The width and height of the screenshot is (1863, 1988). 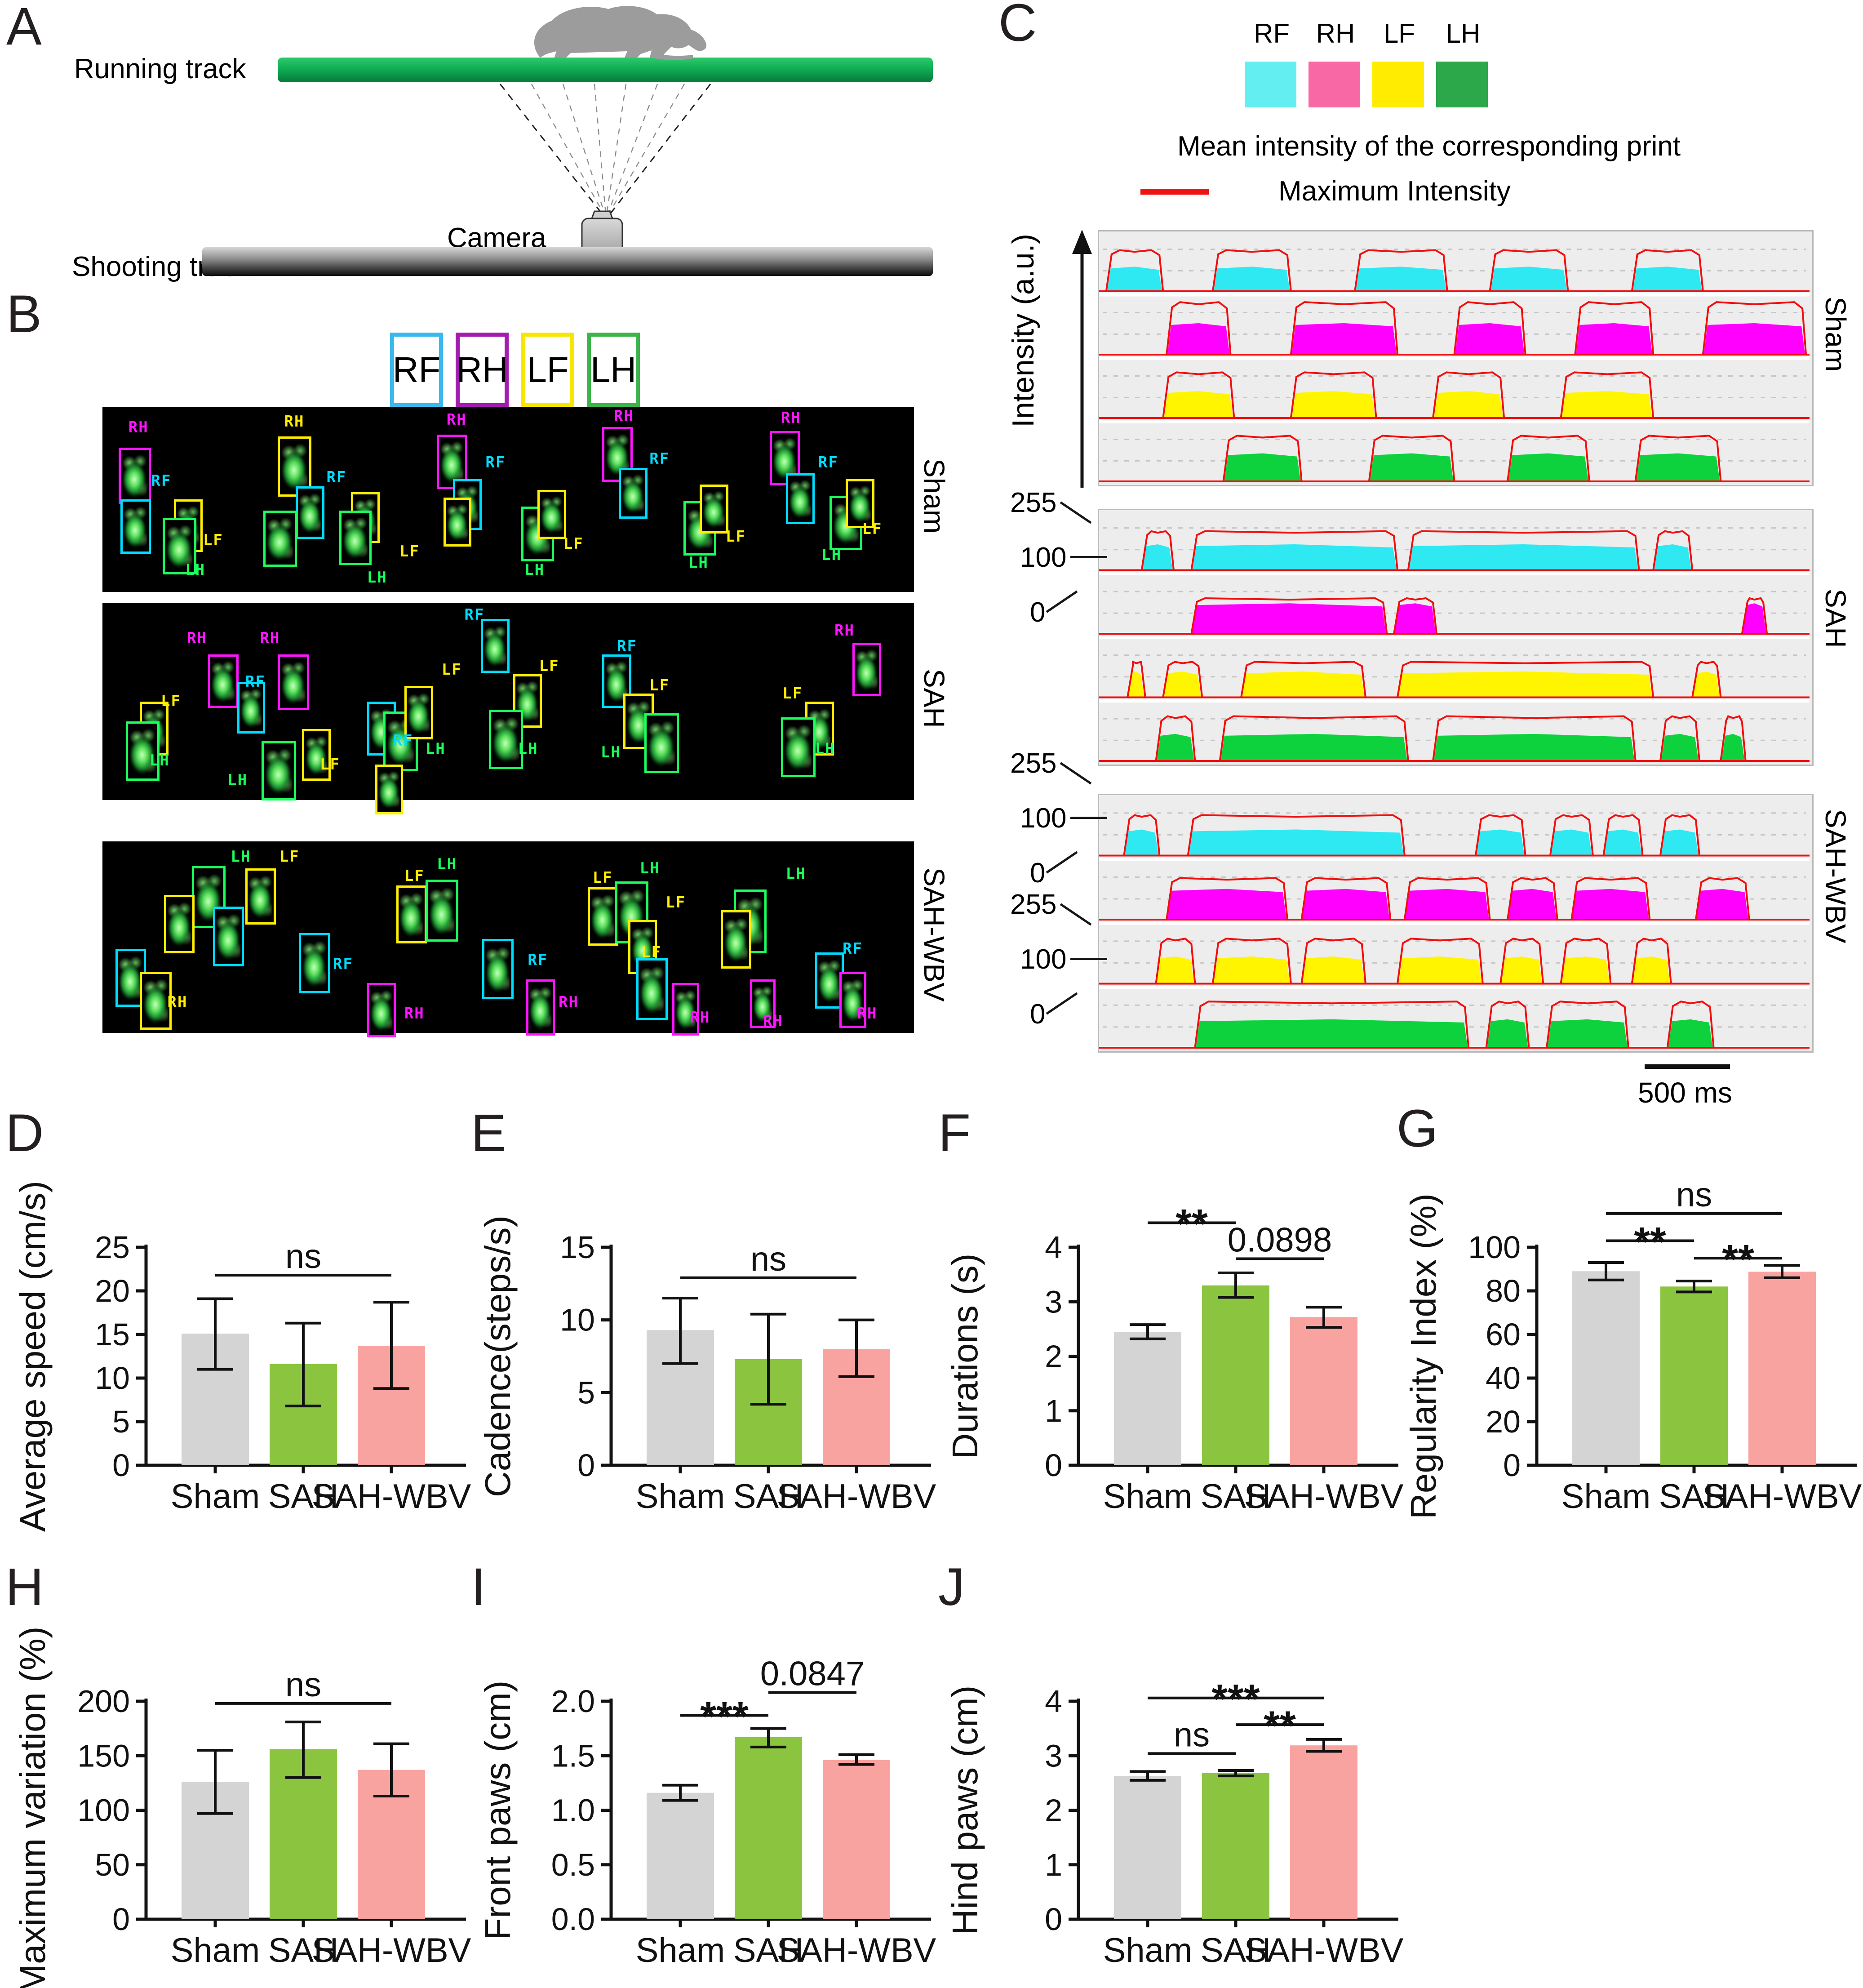 I want to click on bar-sah, so click(x=768, y=1828).